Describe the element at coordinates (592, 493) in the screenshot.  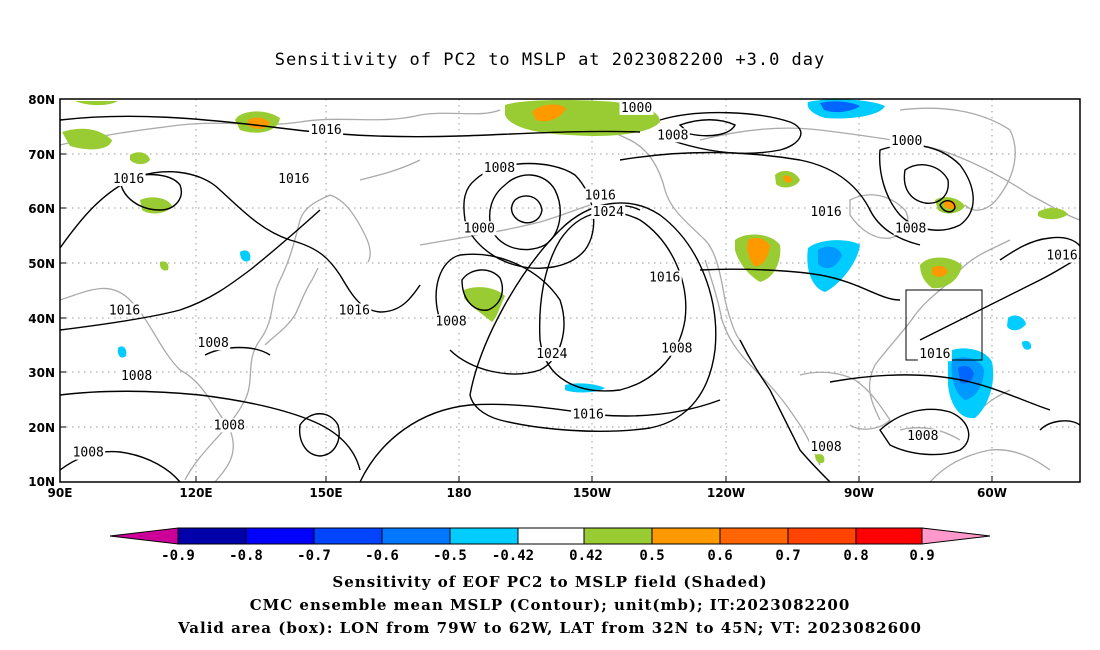
I see `lon-label-150w: 150W` at that location.